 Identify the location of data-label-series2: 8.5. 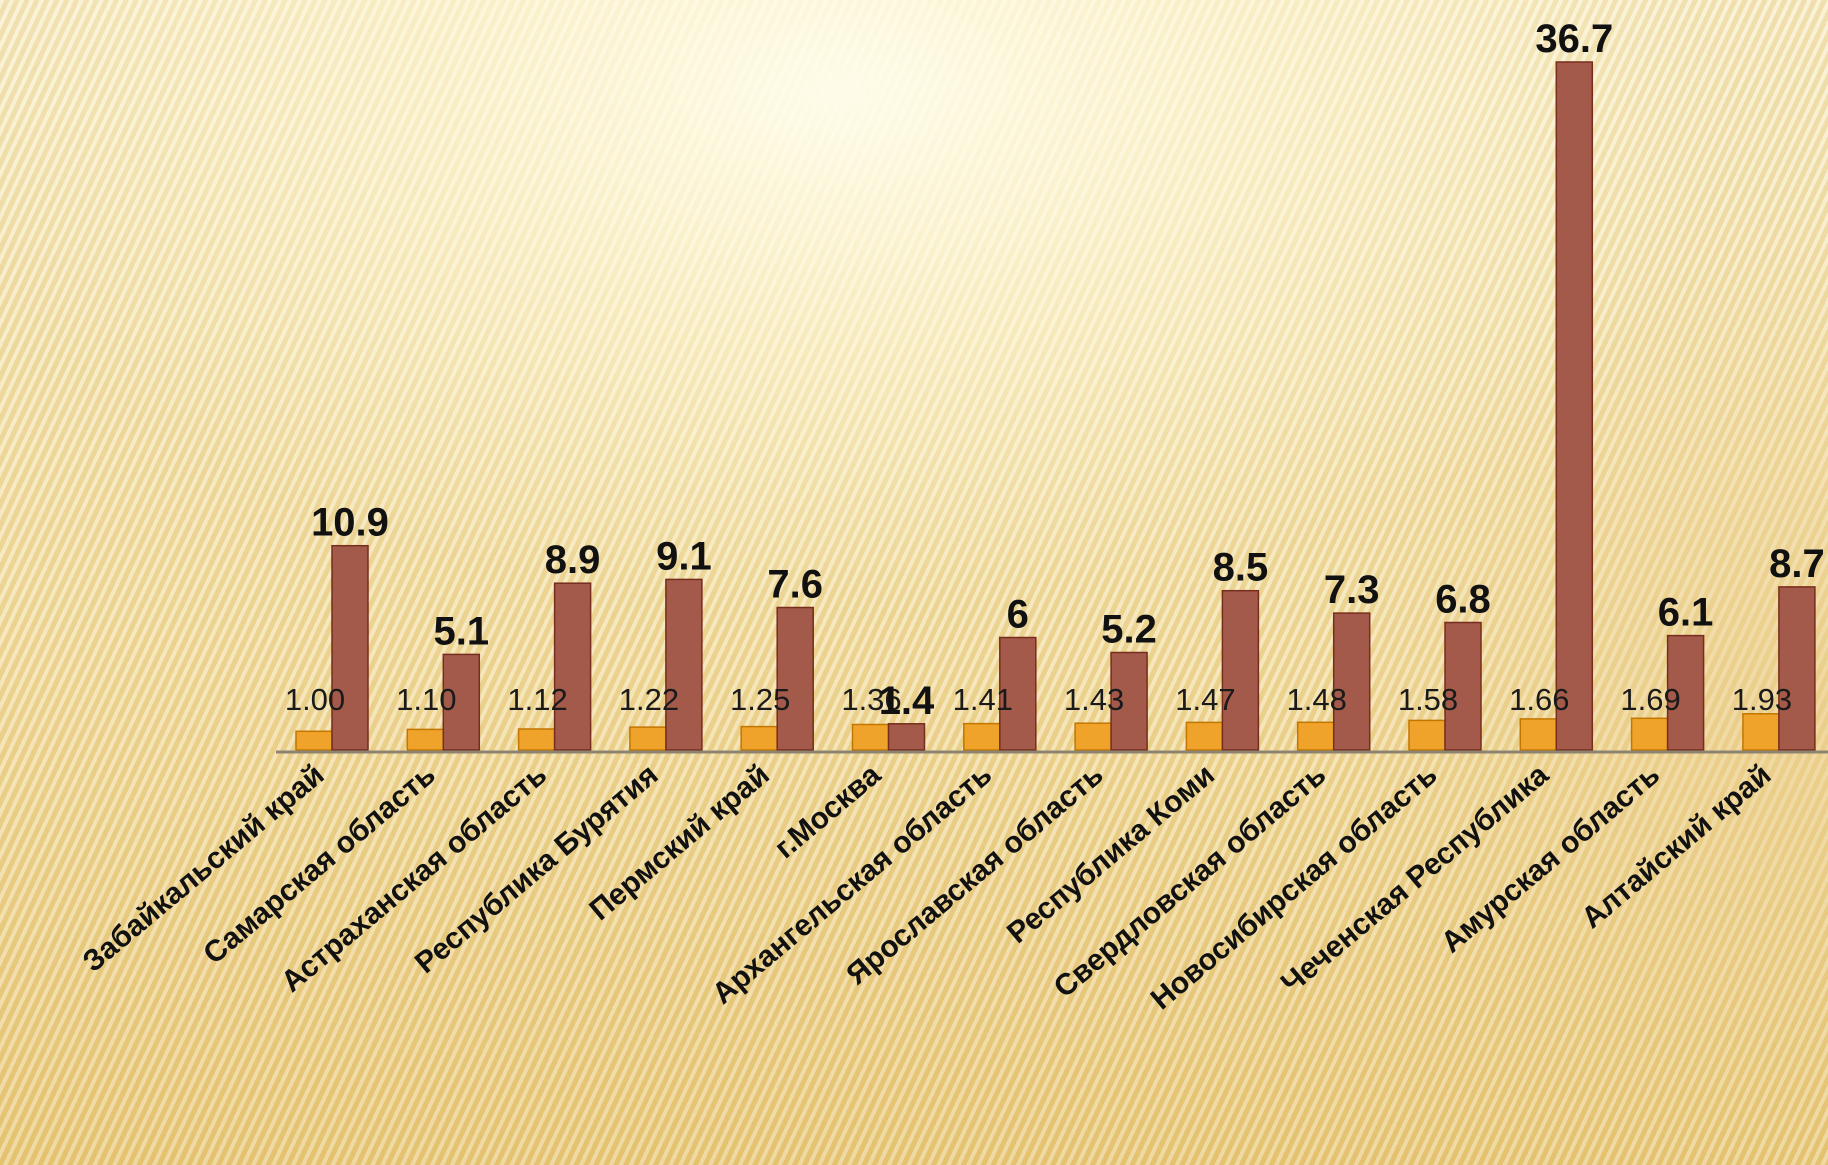
(1241, 568).